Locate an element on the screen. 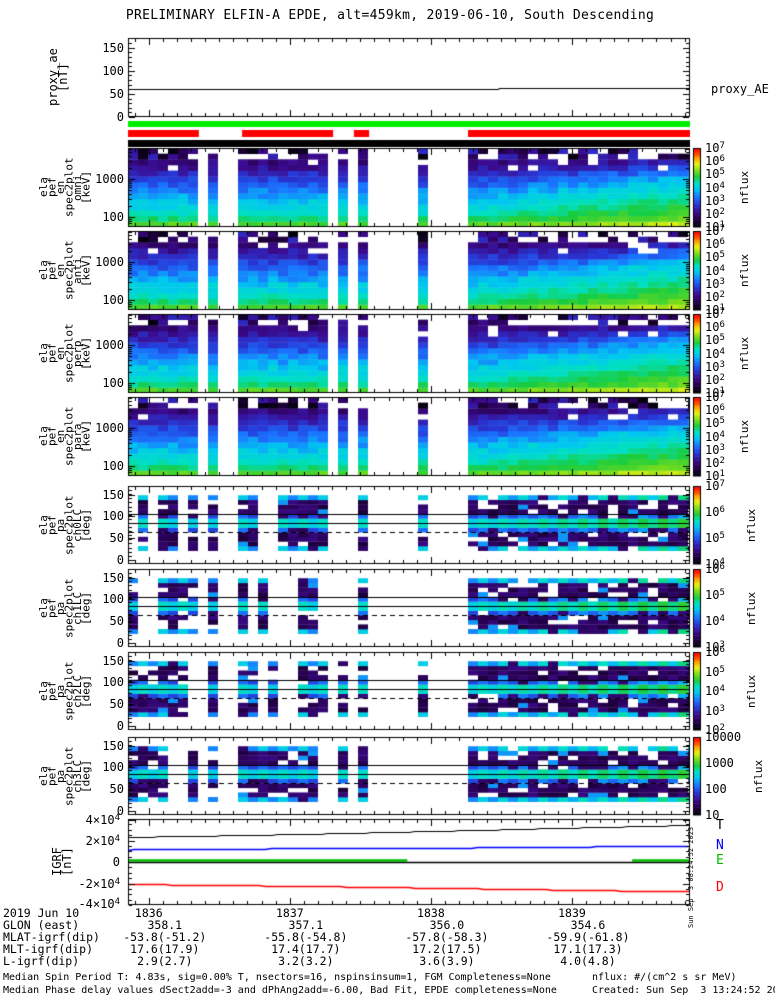 The width and height of the screenshot is (775, 1000). ephemeris-value: 17.1(17.3) is located at coordinates (588, 949).